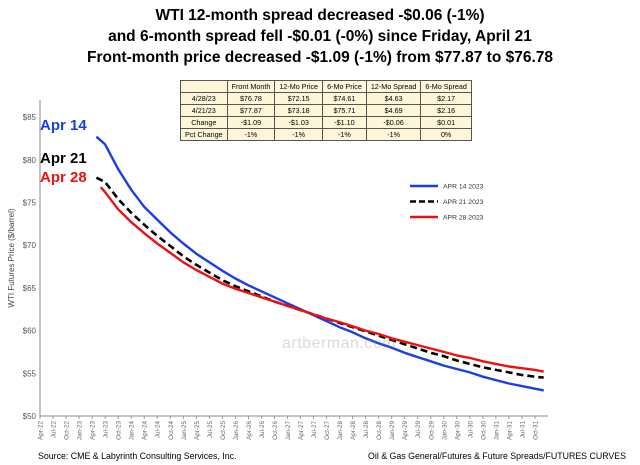 This screenshot has height=465, width=640. I want to click on summary-table-cell: $73.18, so click(299, 110).